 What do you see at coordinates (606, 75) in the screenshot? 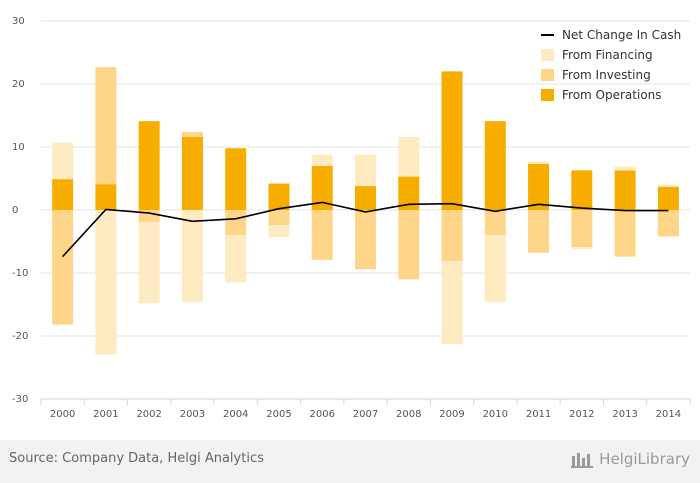
I see `legend-label: From Investing` at bounding box center [606, 75].